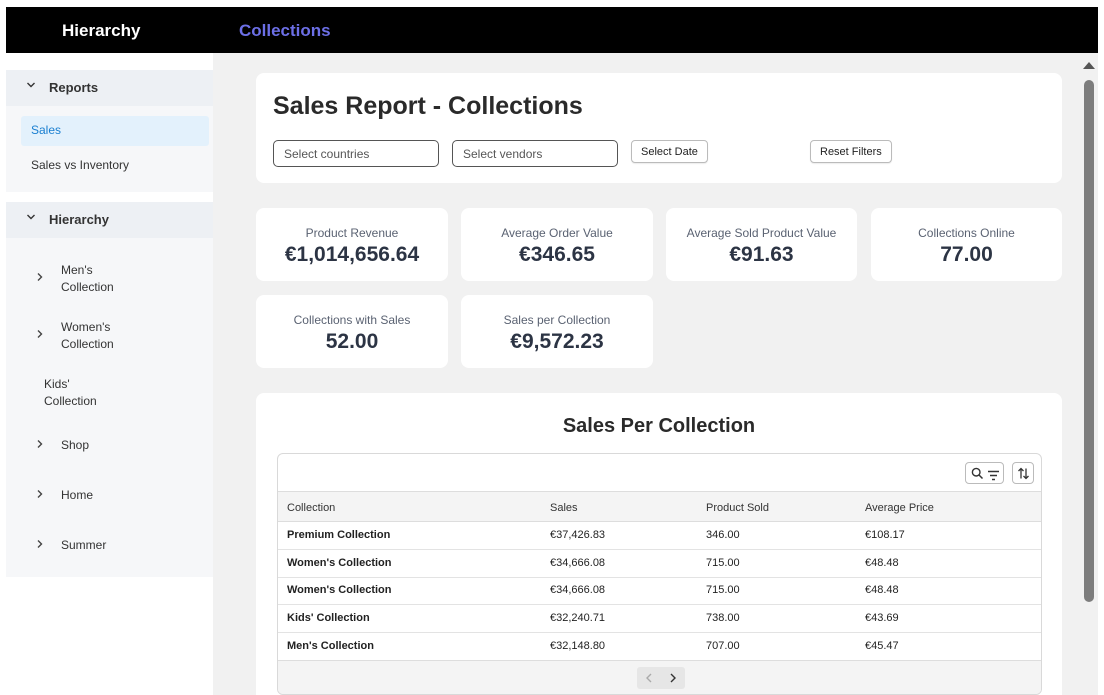 The width and height of the screenshot is (1104, 695). What do you see at coordinates (77, 270) in the screenshot?
I see `tree-item-label: Men's` at bounding box center [77, 270].